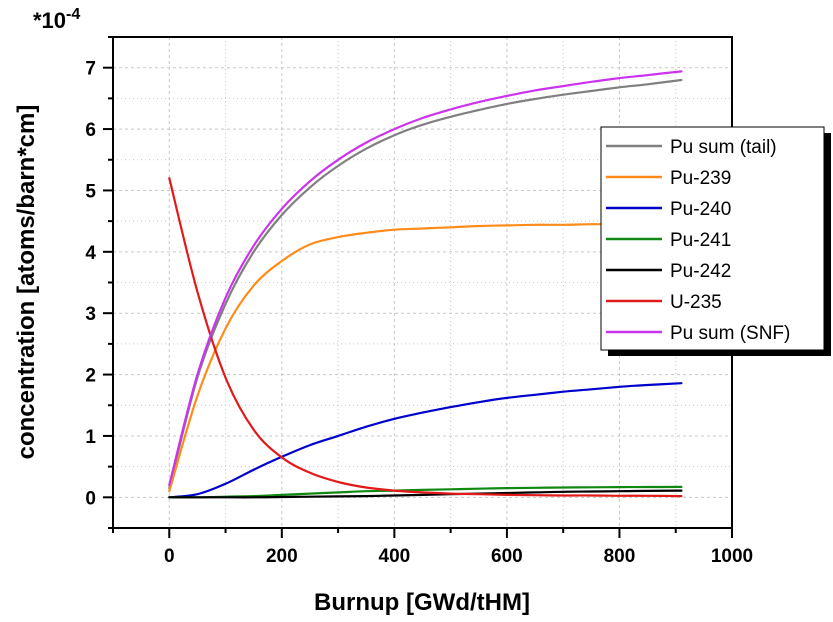 This screenshot has height=622, width=833. Describe the element at coordinates (620, 556) in the screenshot. I see `x-tick-label: 800` at that location.